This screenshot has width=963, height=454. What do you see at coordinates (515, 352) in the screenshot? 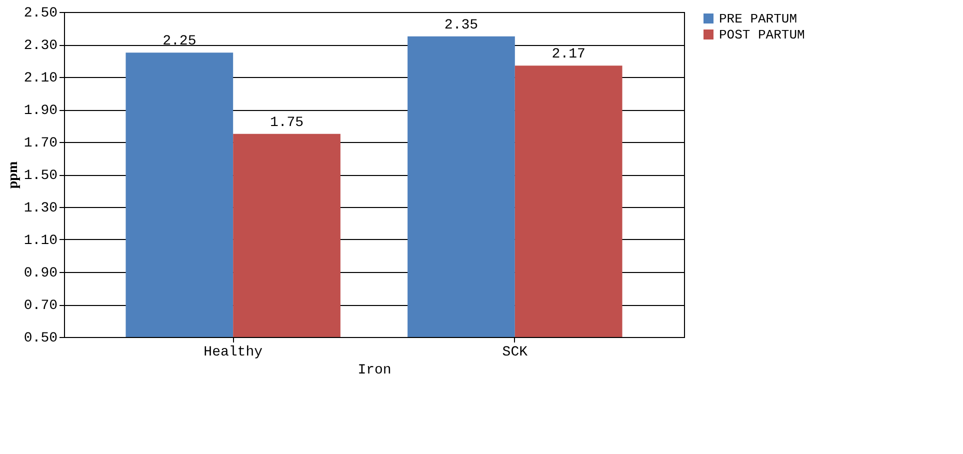
I see `x-tick-label: SCK` at bounding box center [515, 352].